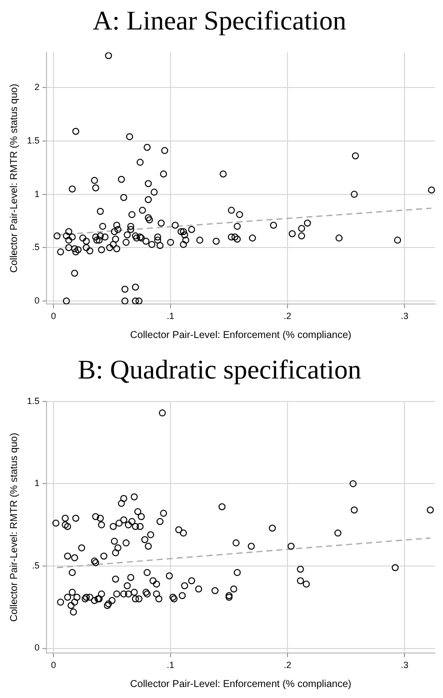 Image resolution: width=443 pixels, height=698 pixels. Describe the element at coordinates (37, 87) in the screenshot. I see `y-tick-label: 2` at that location.